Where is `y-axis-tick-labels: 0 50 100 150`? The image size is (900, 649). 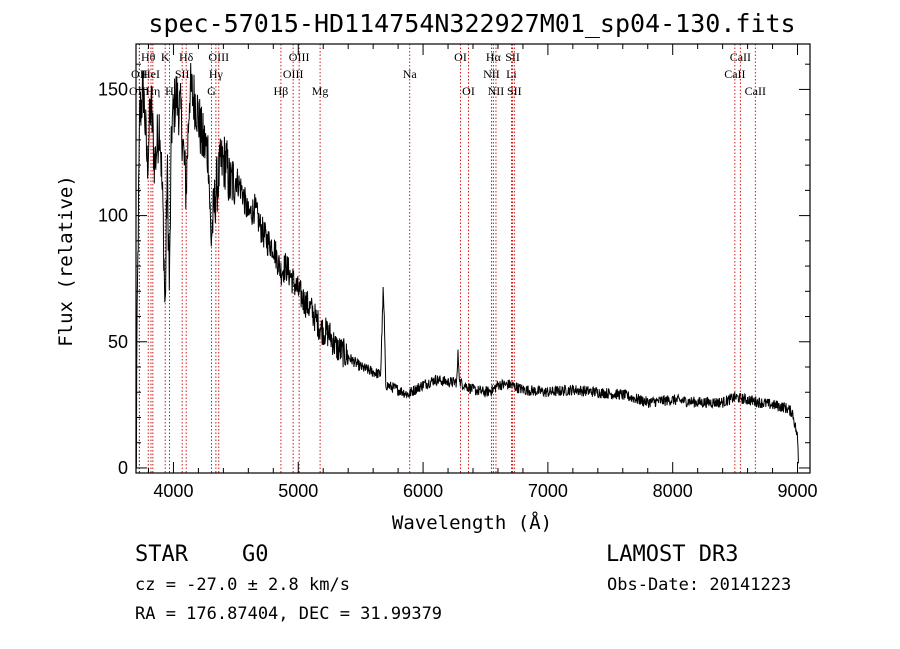
y-axis-tick-labels: 0 50 100 150 is located at coordinates (113, 278).